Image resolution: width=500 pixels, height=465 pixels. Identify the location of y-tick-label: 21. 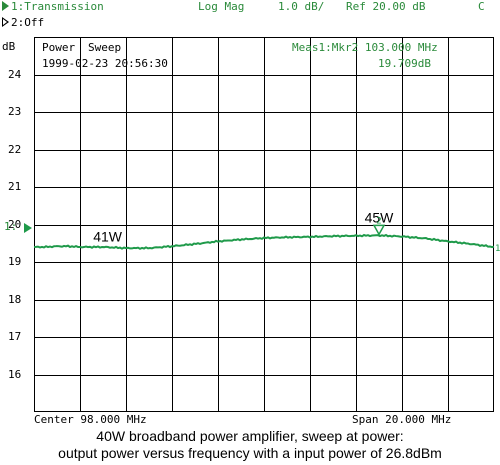
(15, 186).